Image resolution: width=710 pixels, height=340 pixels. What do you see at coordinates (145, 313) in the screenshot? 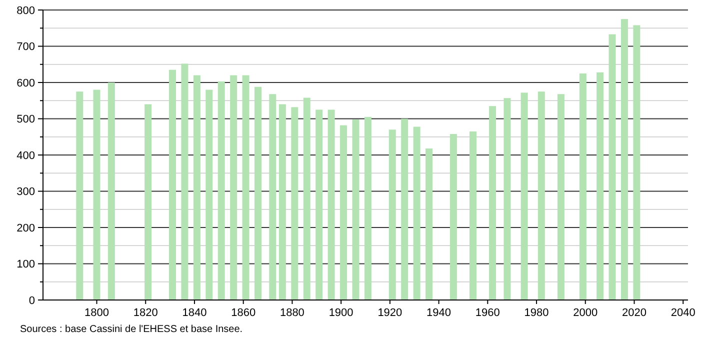
I see `x-tick-label: 1820` at bounding box center [145, 313].